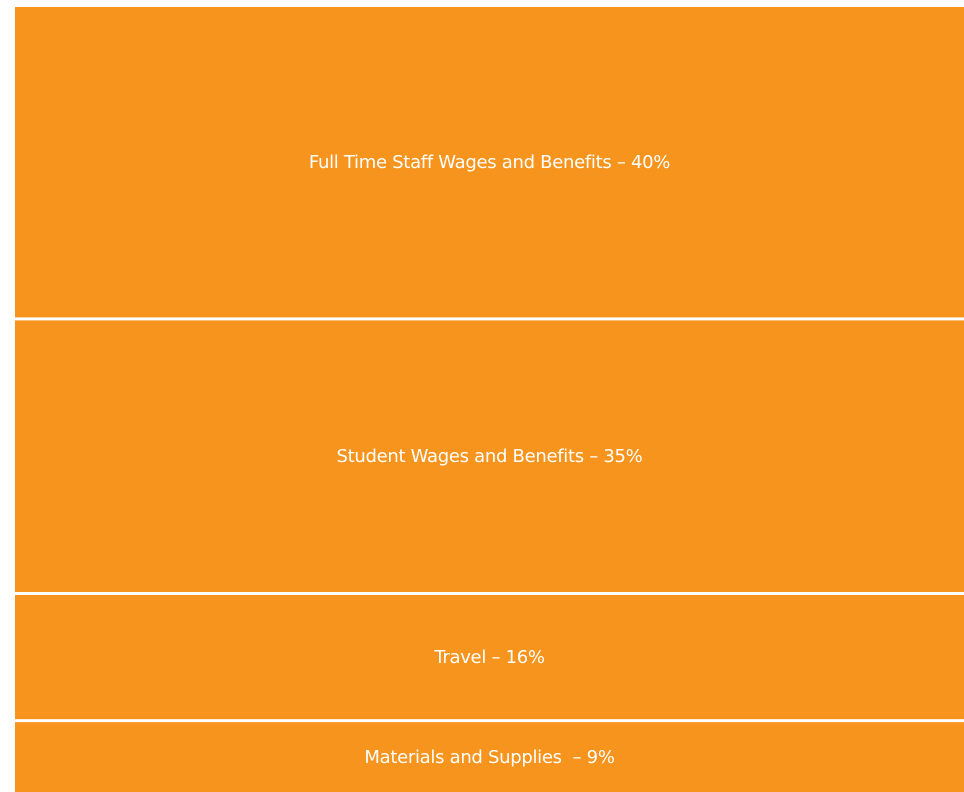 Image resolution: width=964 pixels, height=792 pixels. I want to click on block-label: Full Time Staff Wages and Benefits – 40%, so click(489, 162).